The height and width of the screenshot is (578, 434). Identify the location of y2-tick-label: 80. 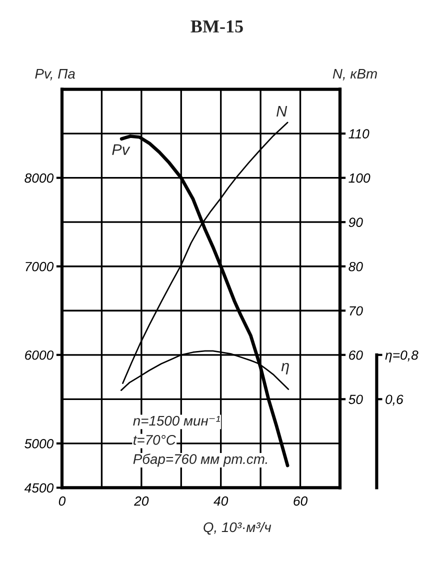
(355, 267).